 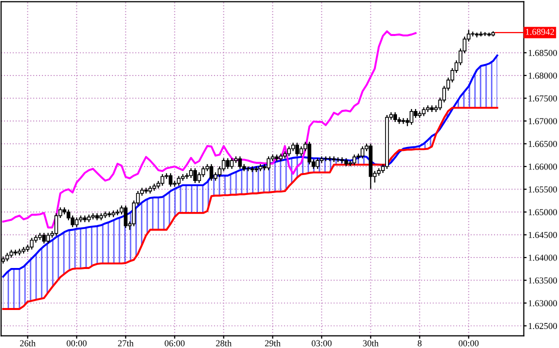 What do you see at coordinates (542, 53) in the screenshot?
I see `y-tick-label: 1.68500` at bounding box center [542, 53].